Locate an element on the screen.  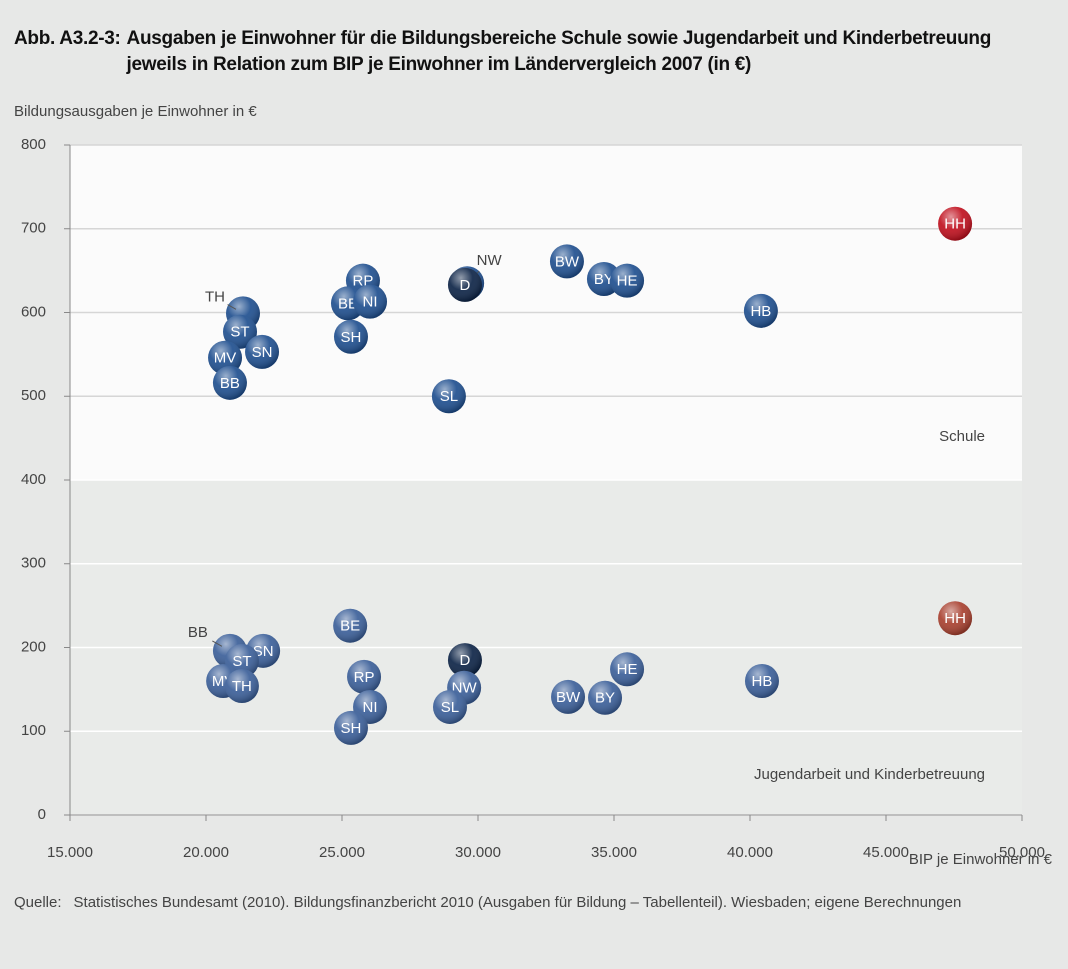
figure-number: Abb. A3.2-3: is located at coordinates (67, 38).